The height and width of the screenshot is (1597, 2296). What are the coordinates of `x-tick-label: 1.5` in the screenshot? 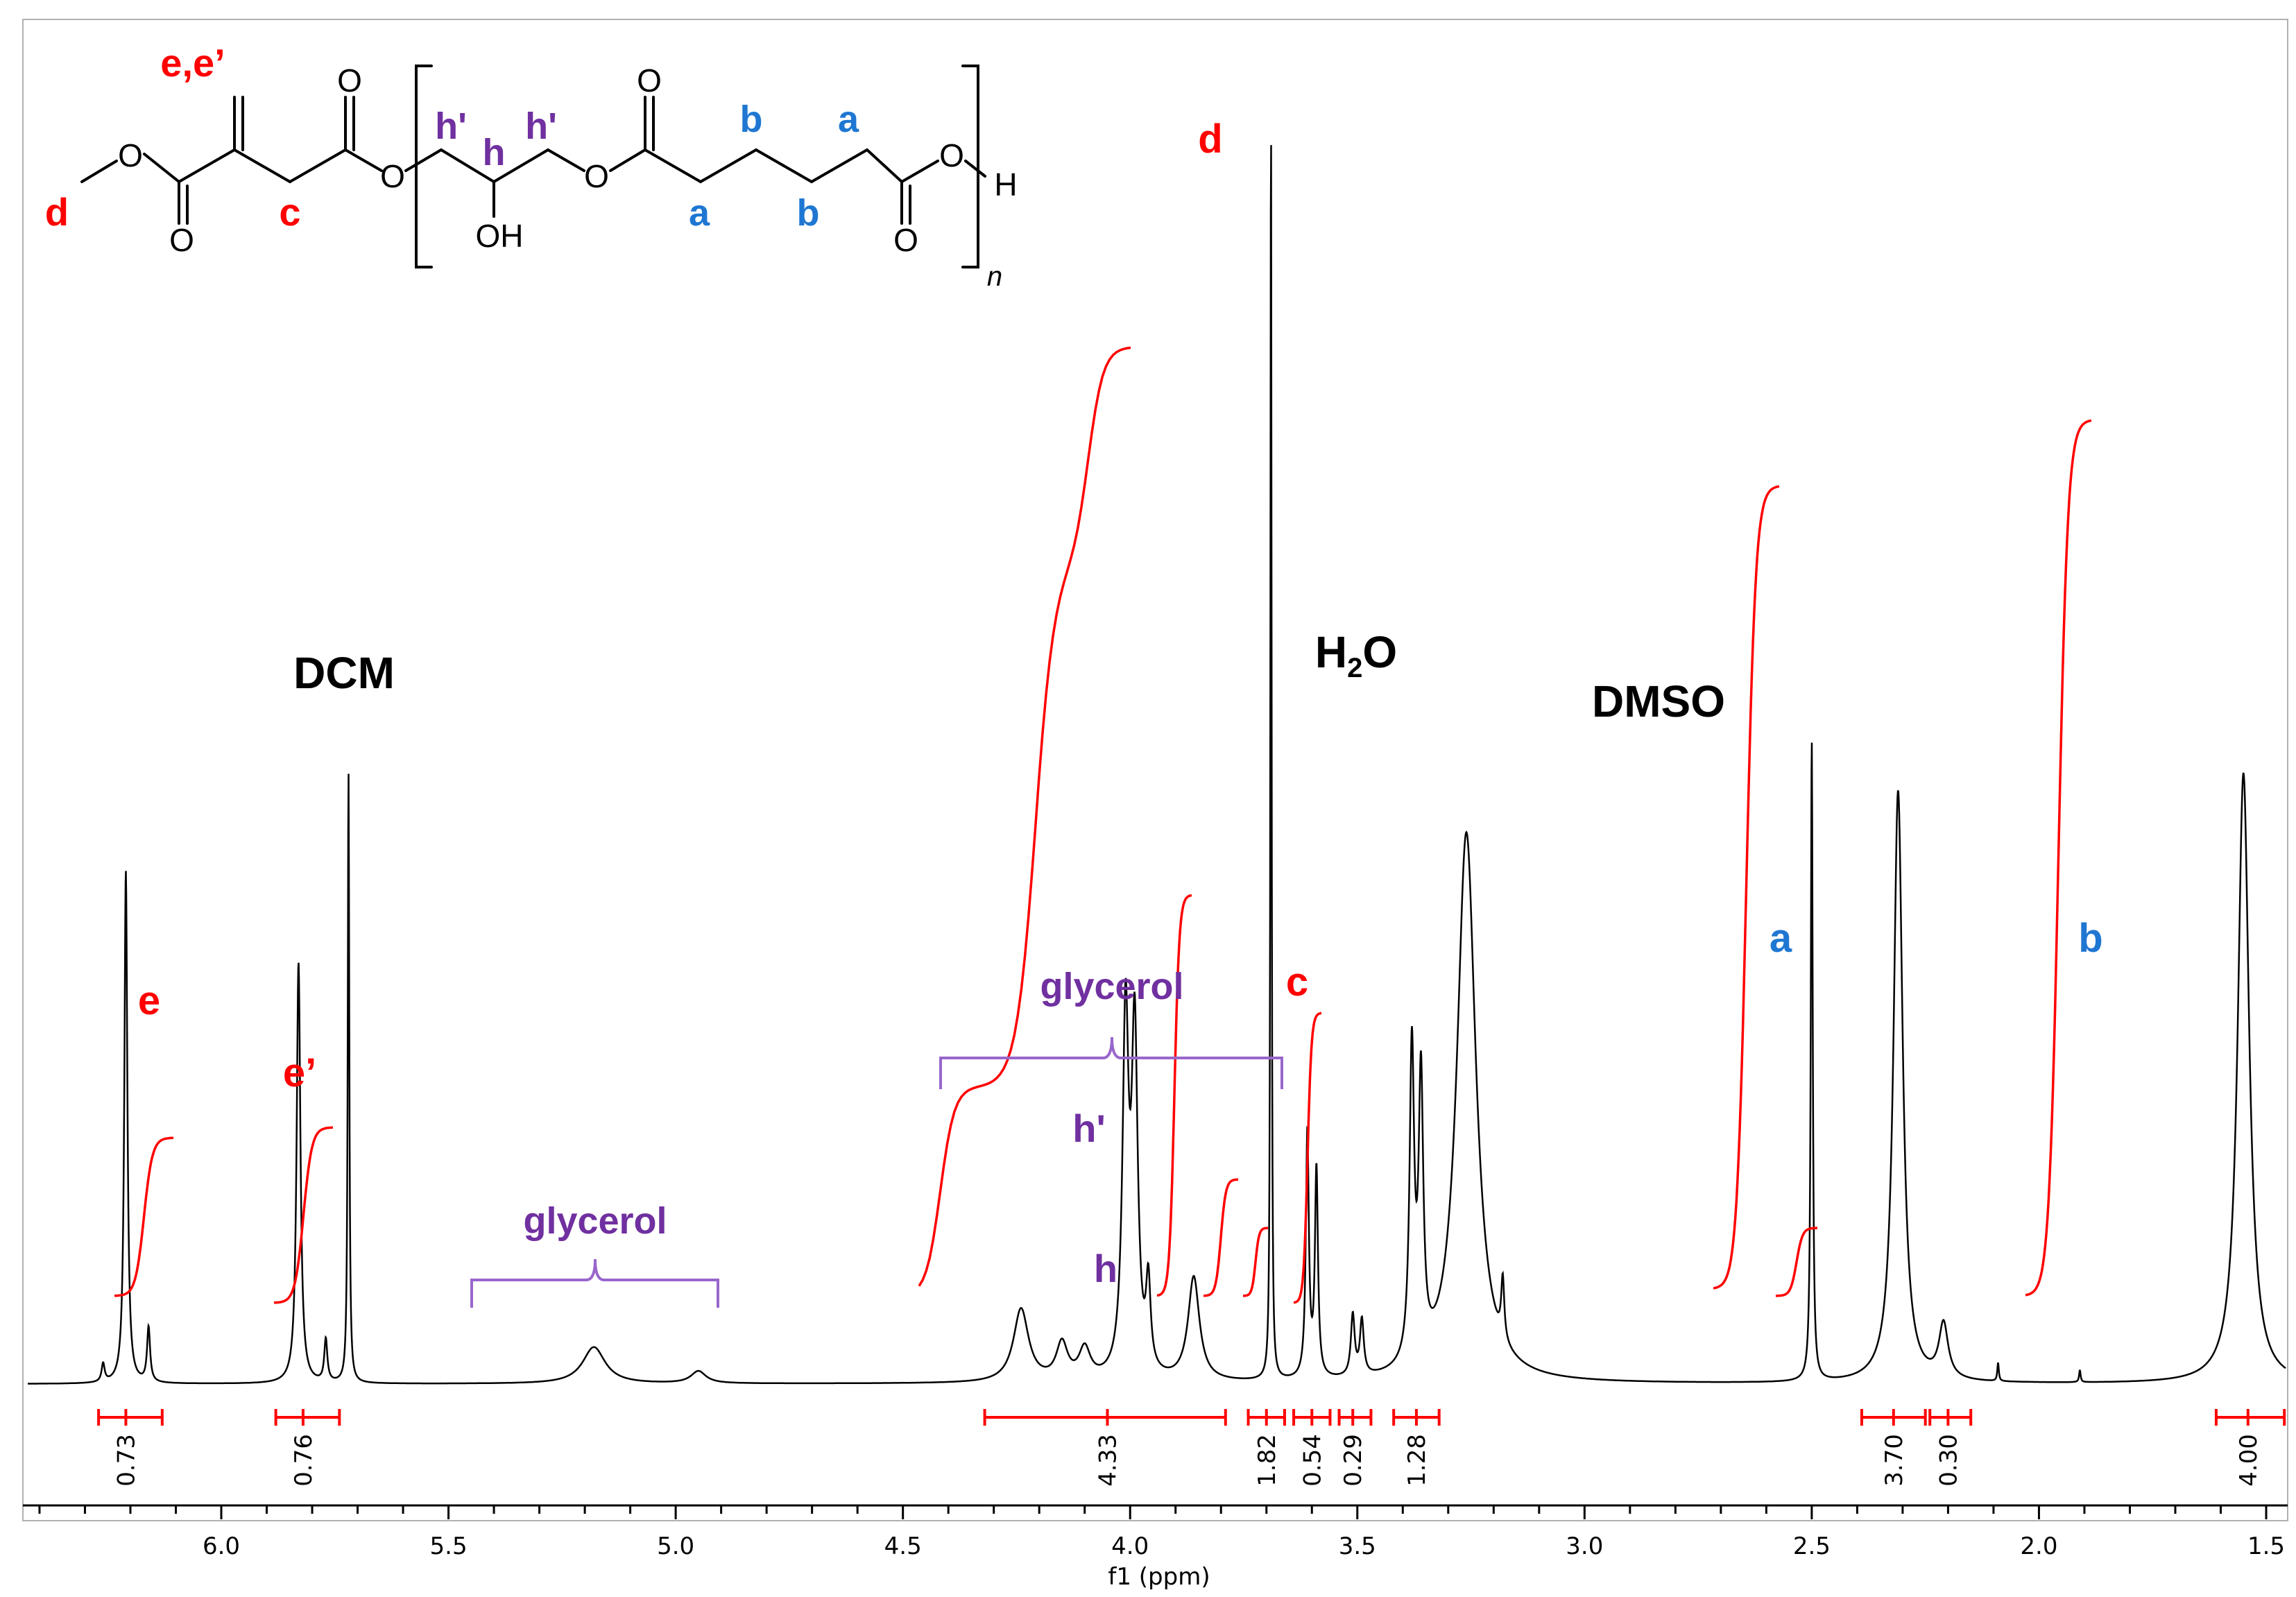 It's located at (2266, 1546).